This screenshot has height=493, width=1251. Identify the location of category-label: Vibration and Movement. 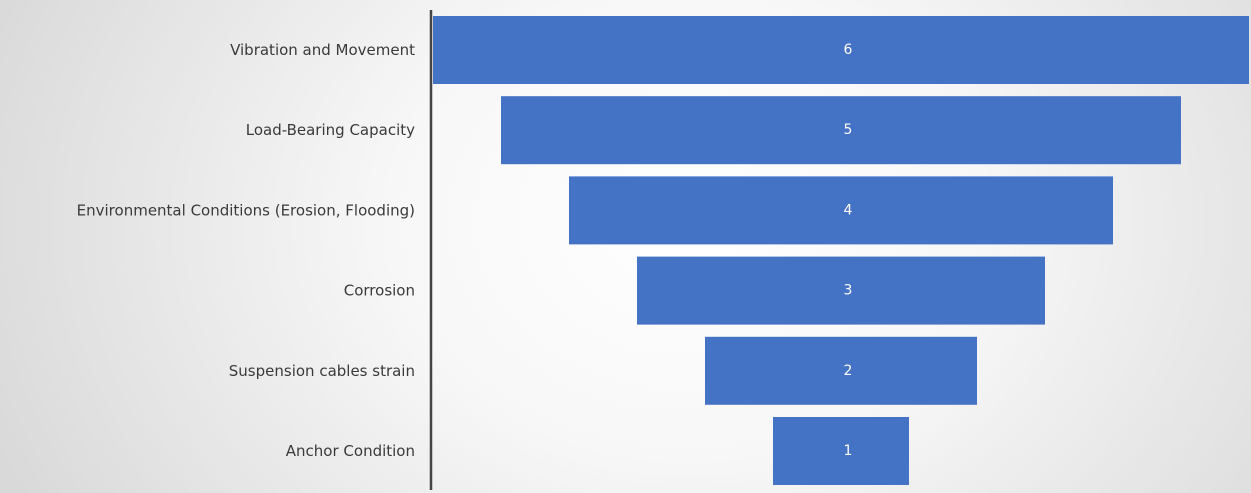
(322, 50).